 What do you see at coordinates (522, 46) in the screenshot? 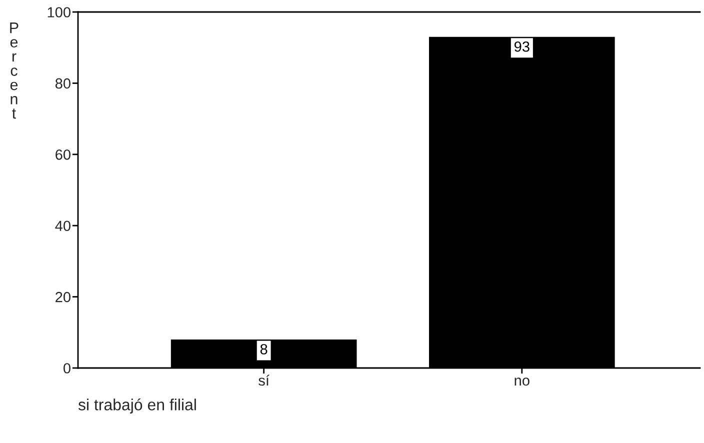
I see `data-label: 93` at bounding box center [522, 46].